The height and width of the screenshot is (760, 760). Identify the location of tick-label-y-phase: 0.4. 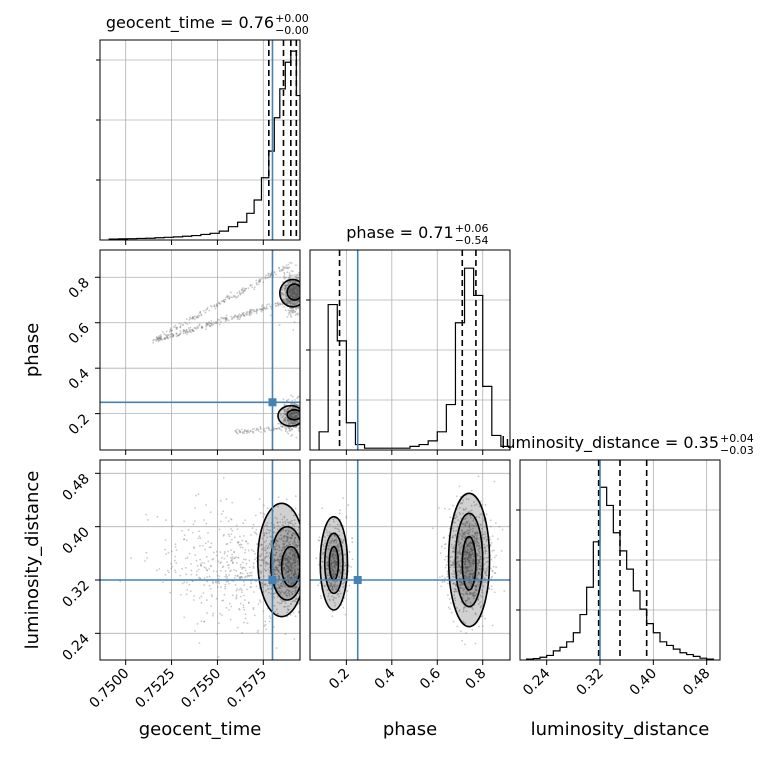
(79, 379).